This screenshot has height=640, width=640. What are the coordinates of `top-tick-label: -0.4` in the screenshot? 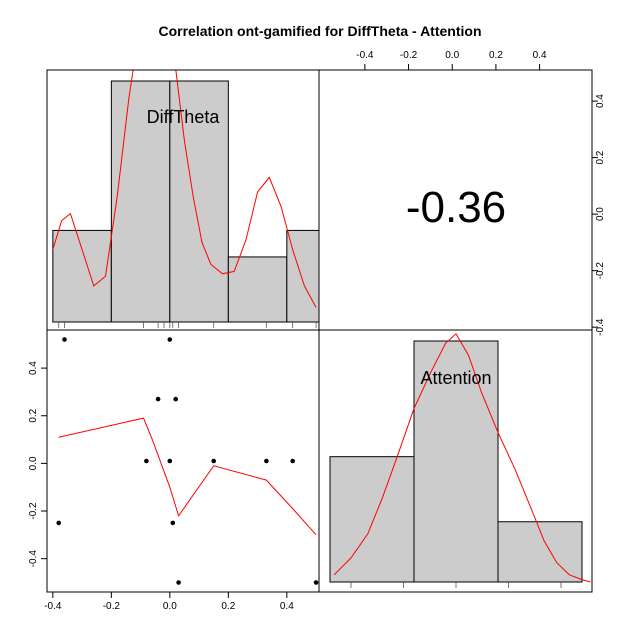 It's located at (365, 55).